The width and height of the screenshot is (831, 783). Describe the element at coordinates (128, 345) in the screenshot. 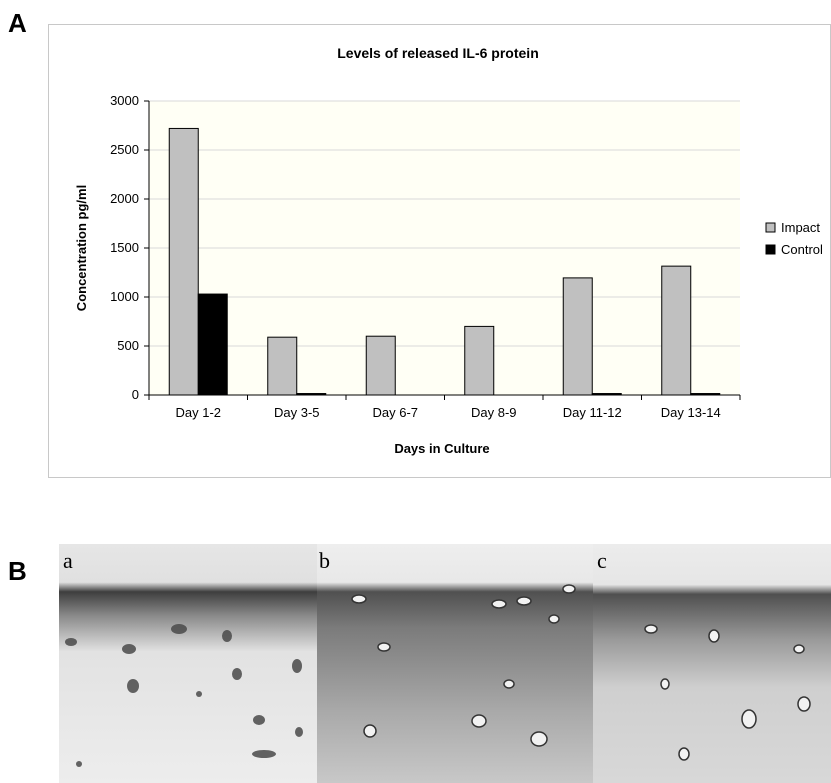

I see `y-tick-label: 500` at that location.